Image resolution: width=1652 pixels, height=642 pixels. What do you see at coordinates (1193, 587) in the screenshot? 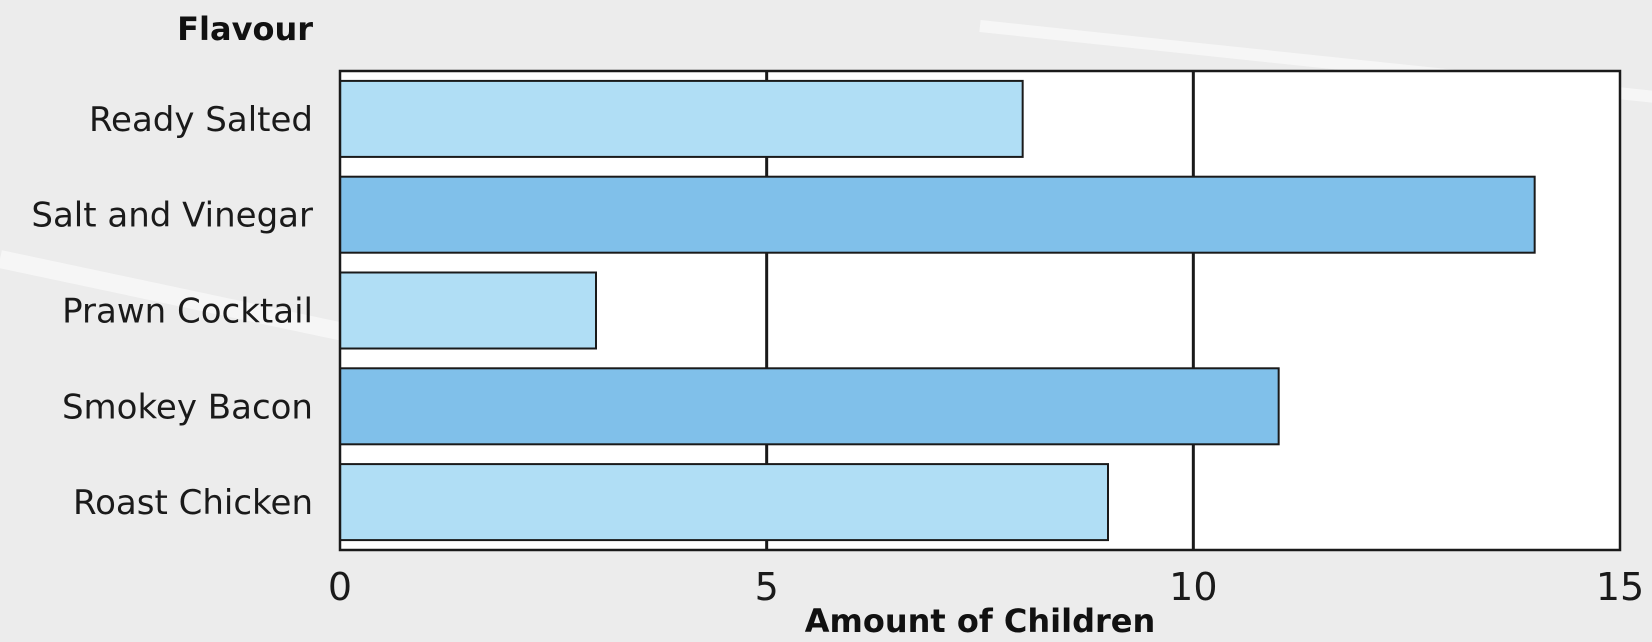
I see `x-tick-label: 10` at bounding box center [1193, 587].